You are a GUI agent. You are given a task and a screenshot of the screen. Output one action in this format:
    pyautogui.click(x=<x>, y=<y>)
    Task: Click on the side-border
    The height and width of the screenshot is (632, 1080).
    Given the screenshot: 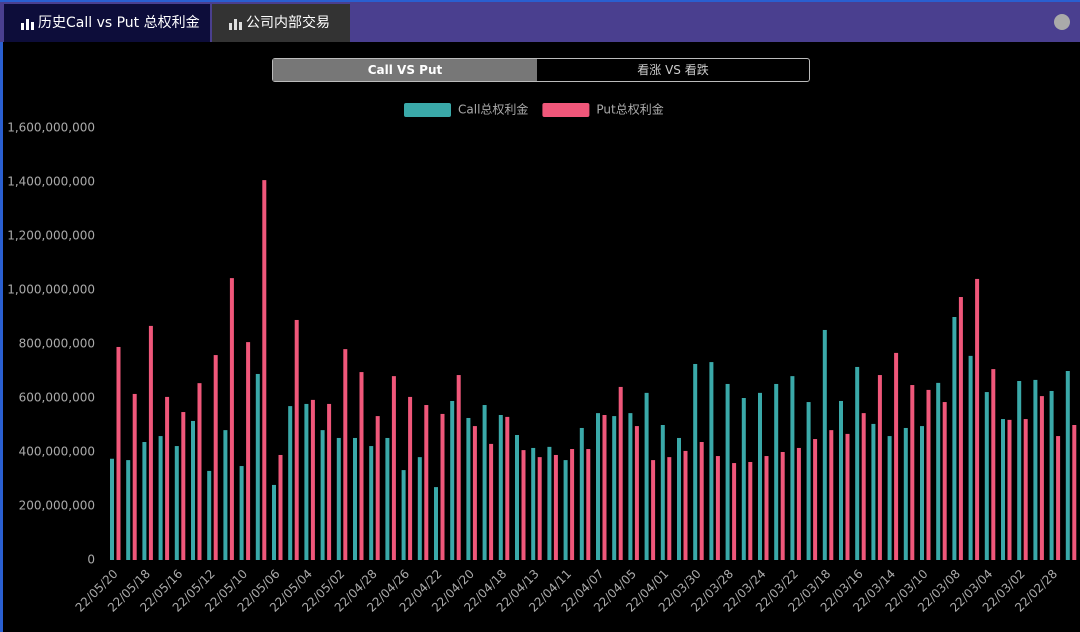 What is the action you would take?
    pyautogui.click(x=1, y=316)
    